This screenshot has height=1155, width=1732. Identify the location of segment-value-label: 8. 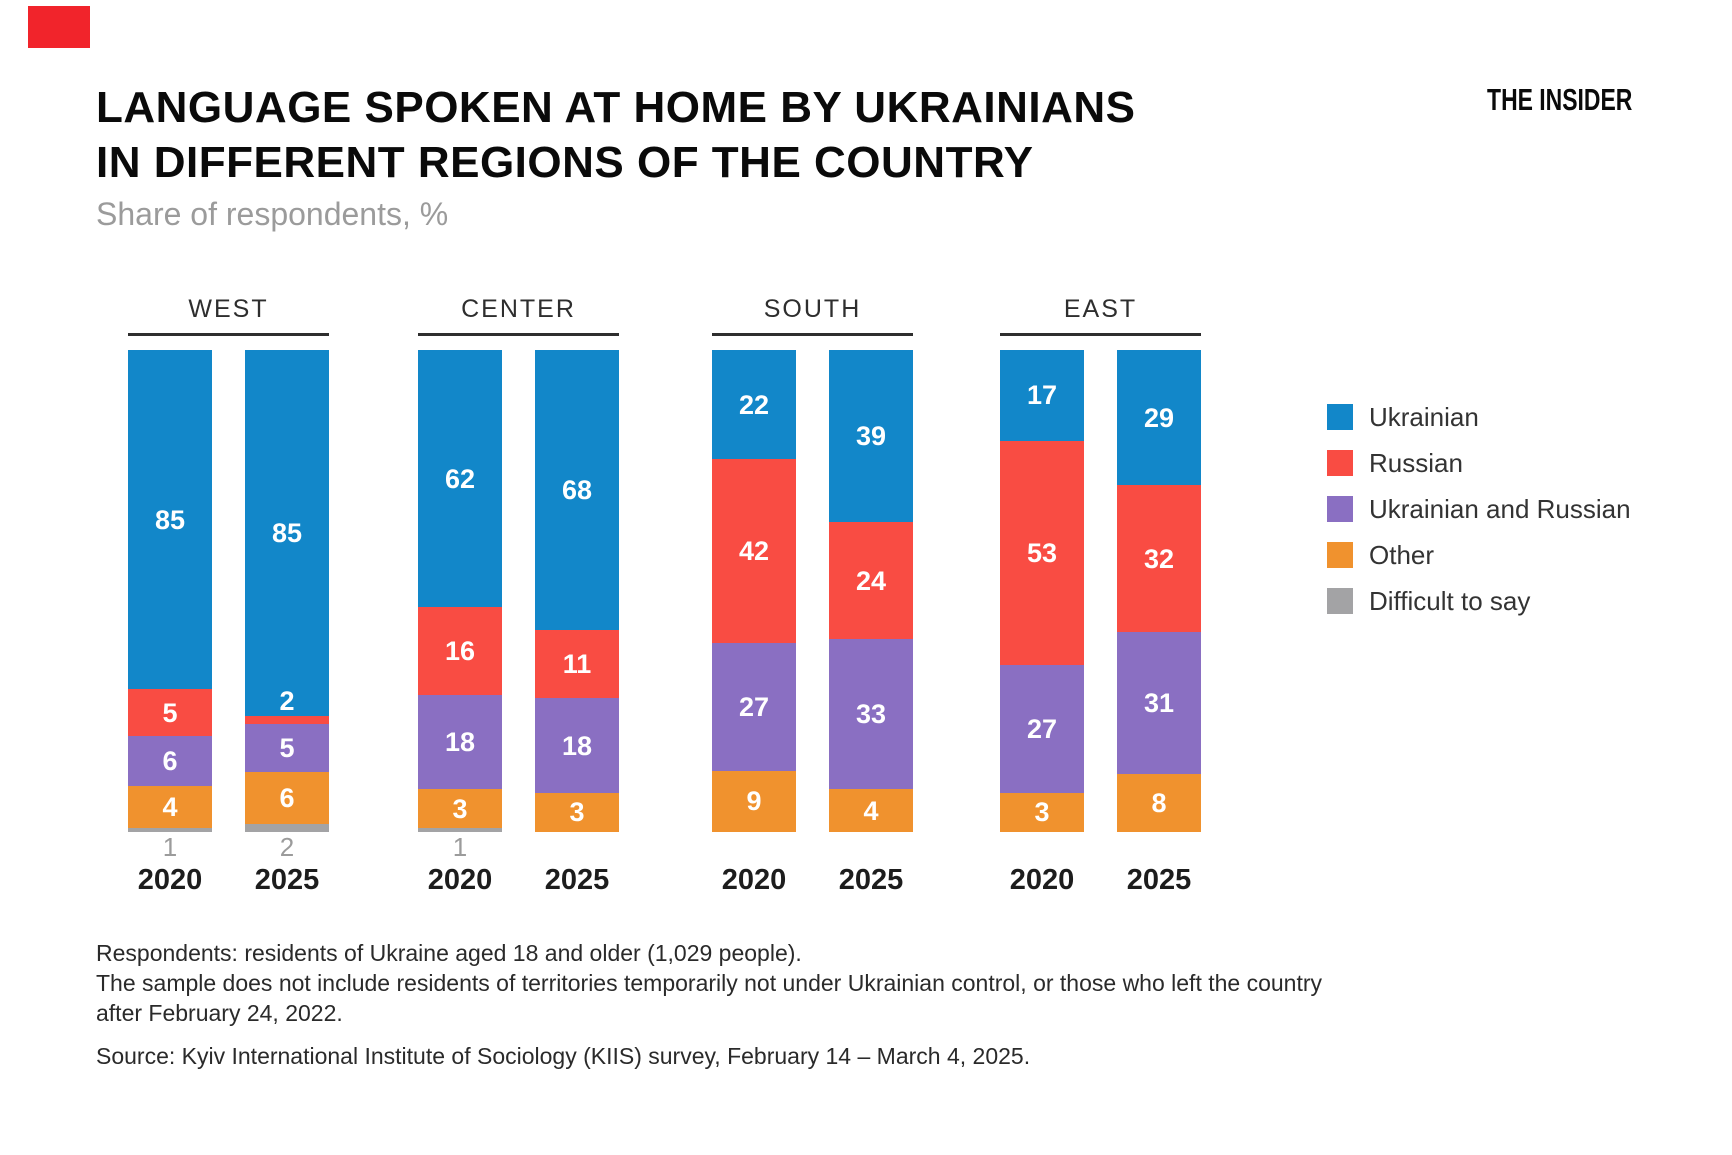
(1159, 803).